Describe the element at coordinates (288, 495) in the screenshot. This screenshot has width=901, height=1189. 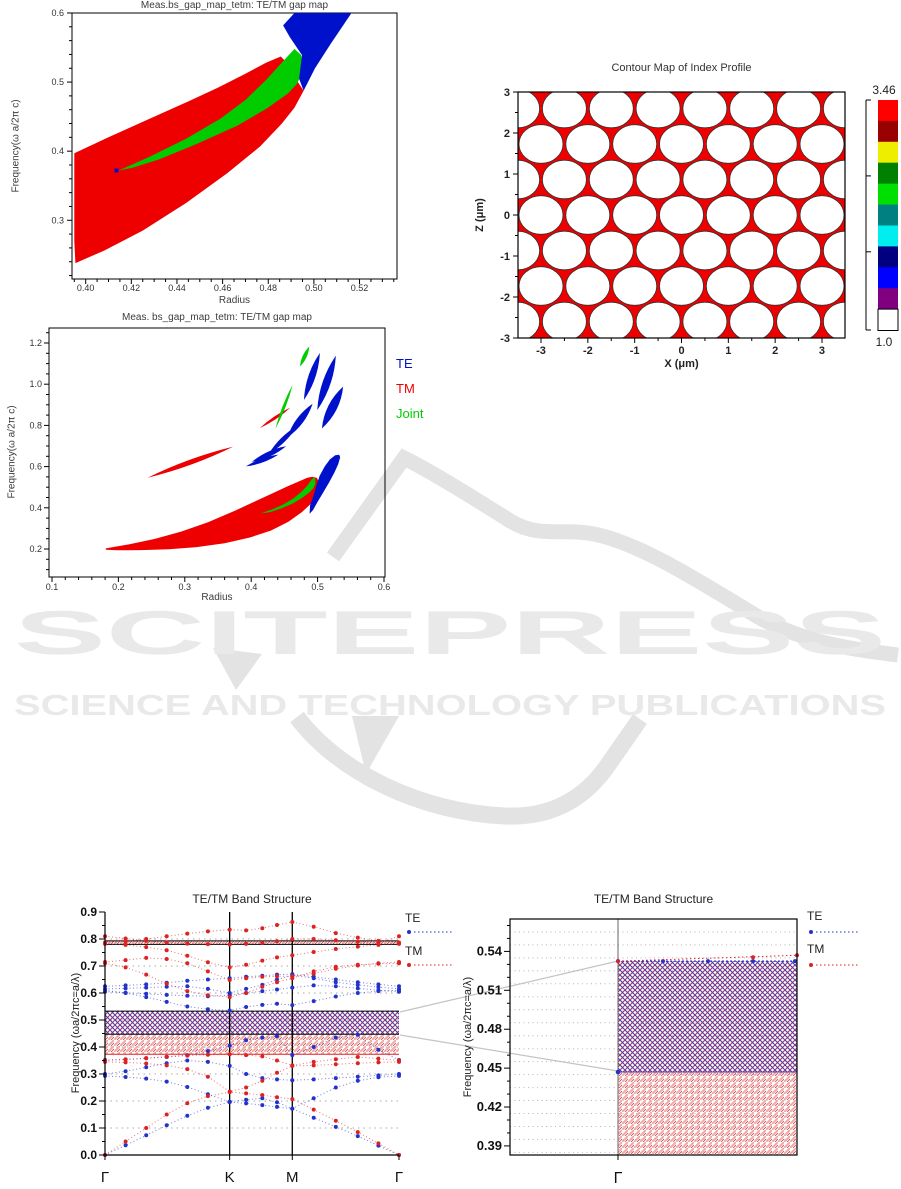
I see `joint-gap-region` at that location.